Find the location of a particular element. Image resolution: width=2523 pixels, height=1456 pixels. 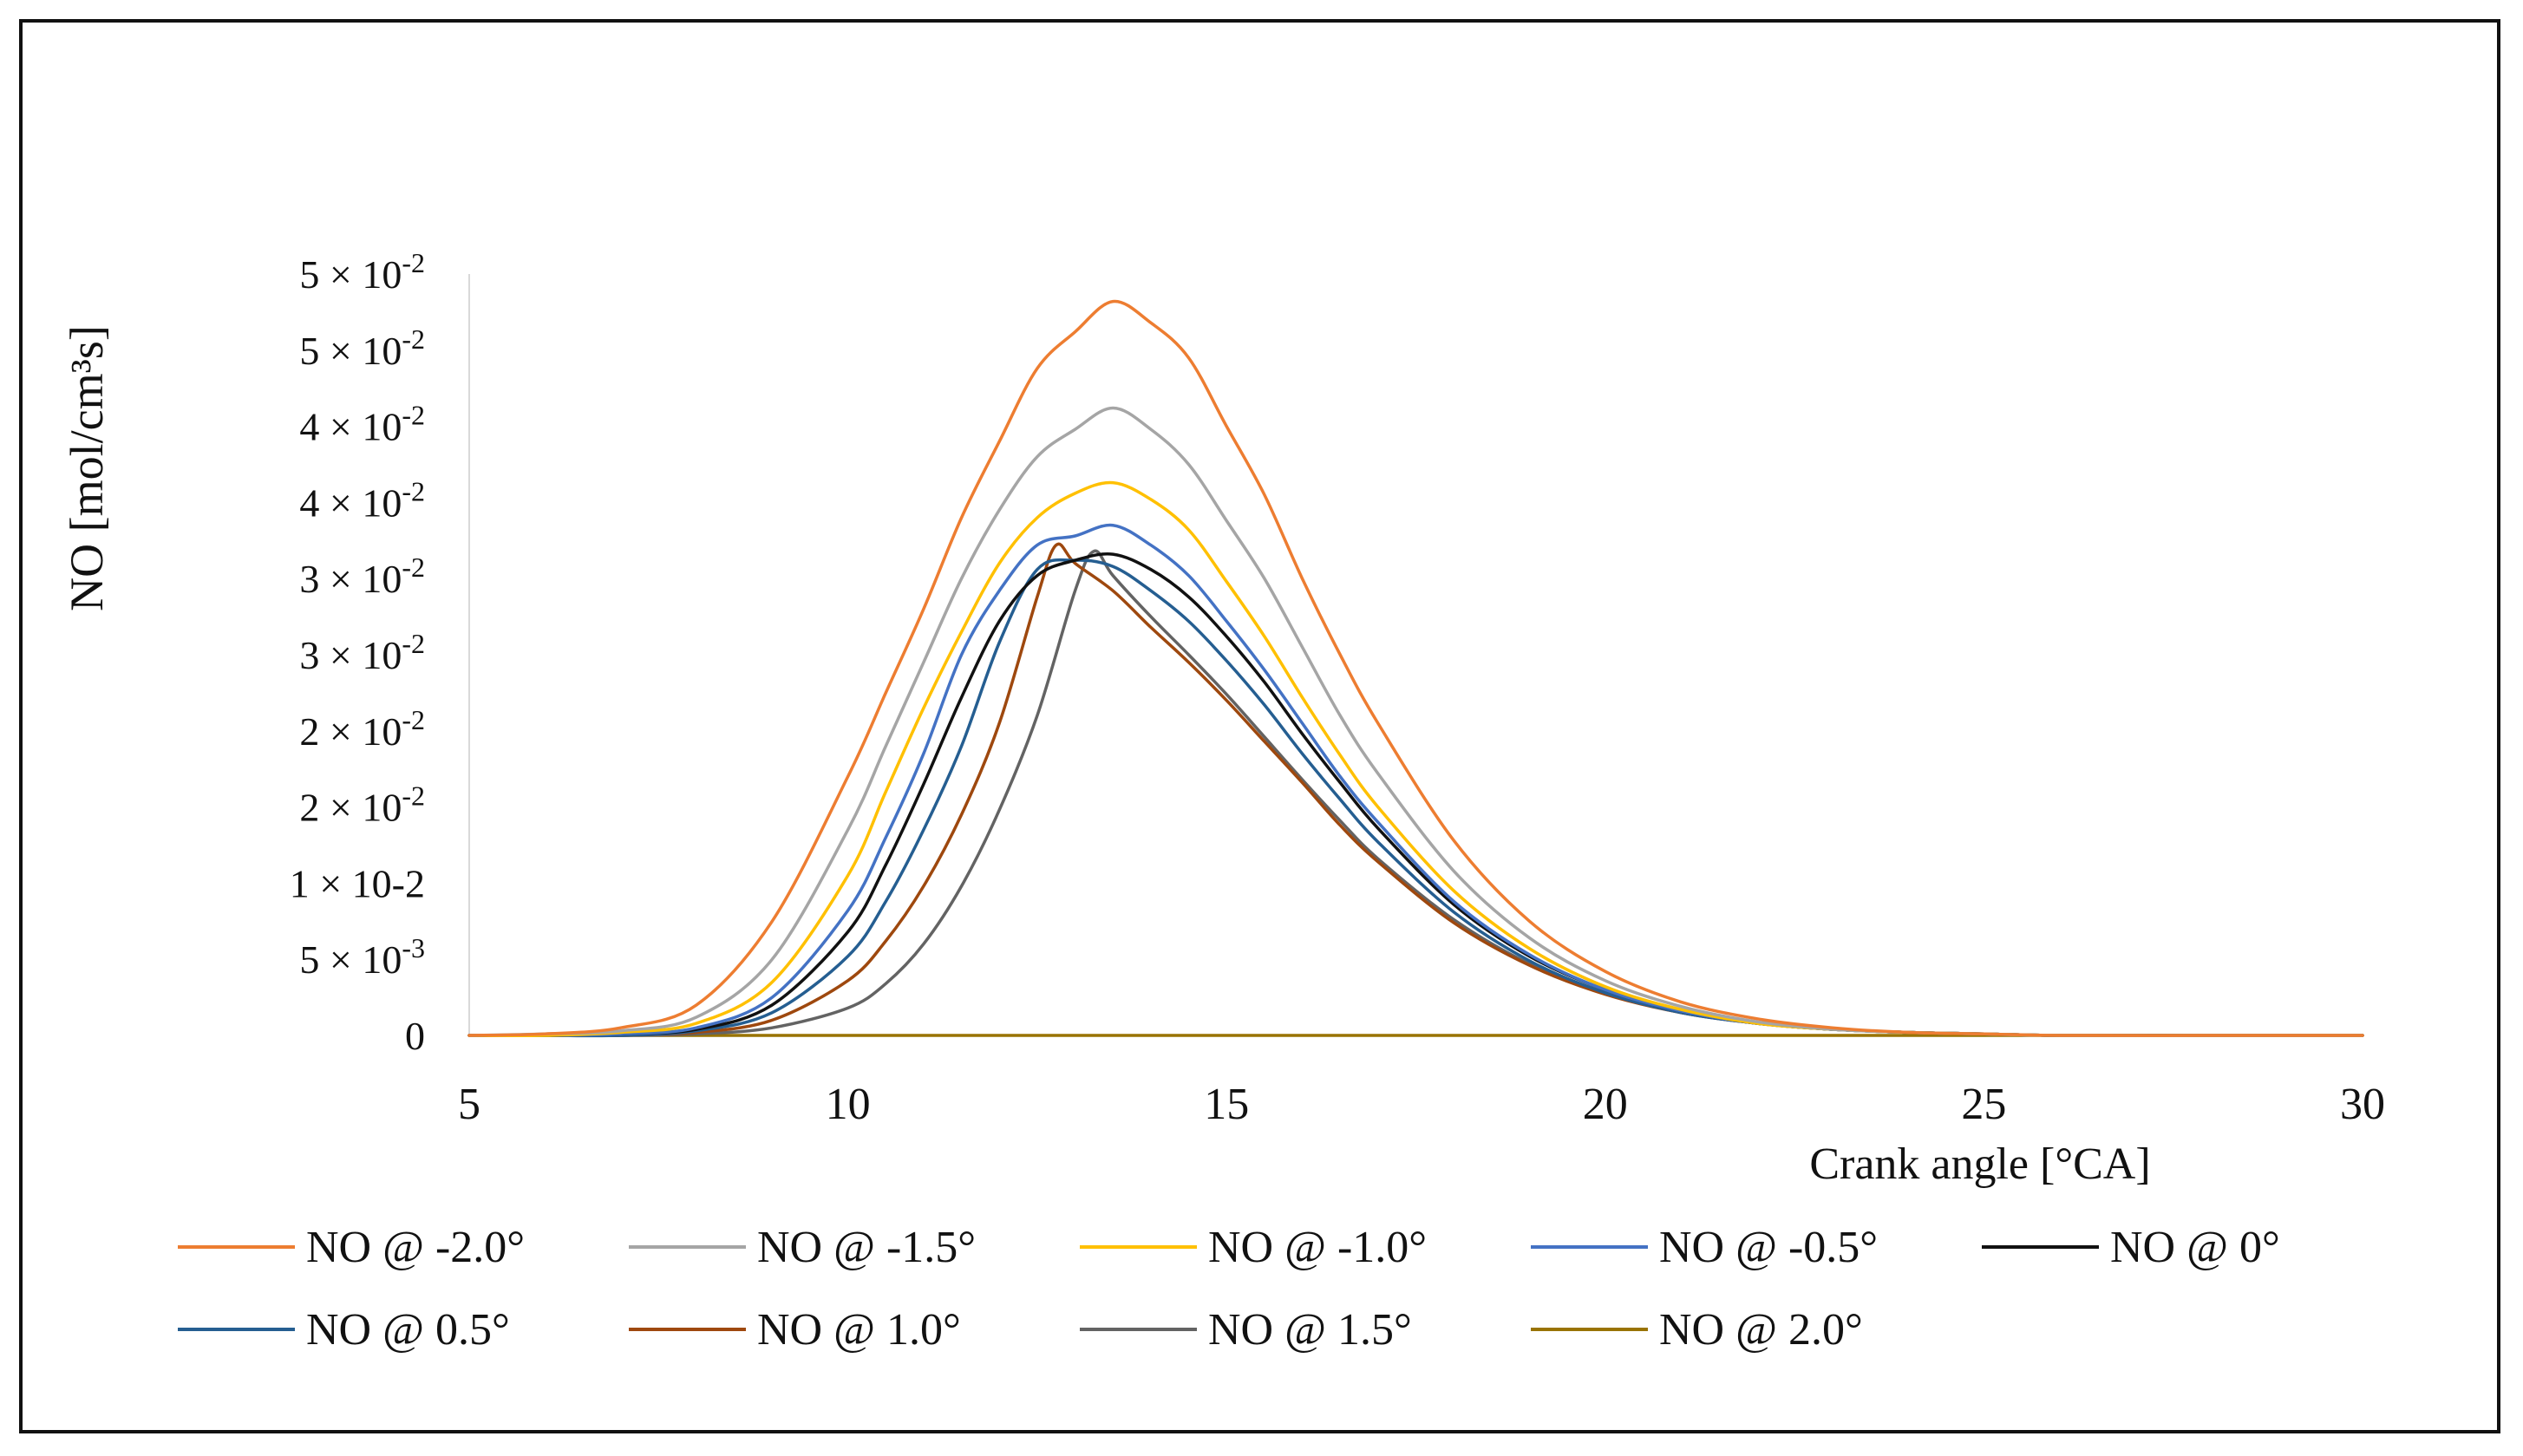

legend-label: NO @ -1.0° is located at coordinates (1317, 1247).